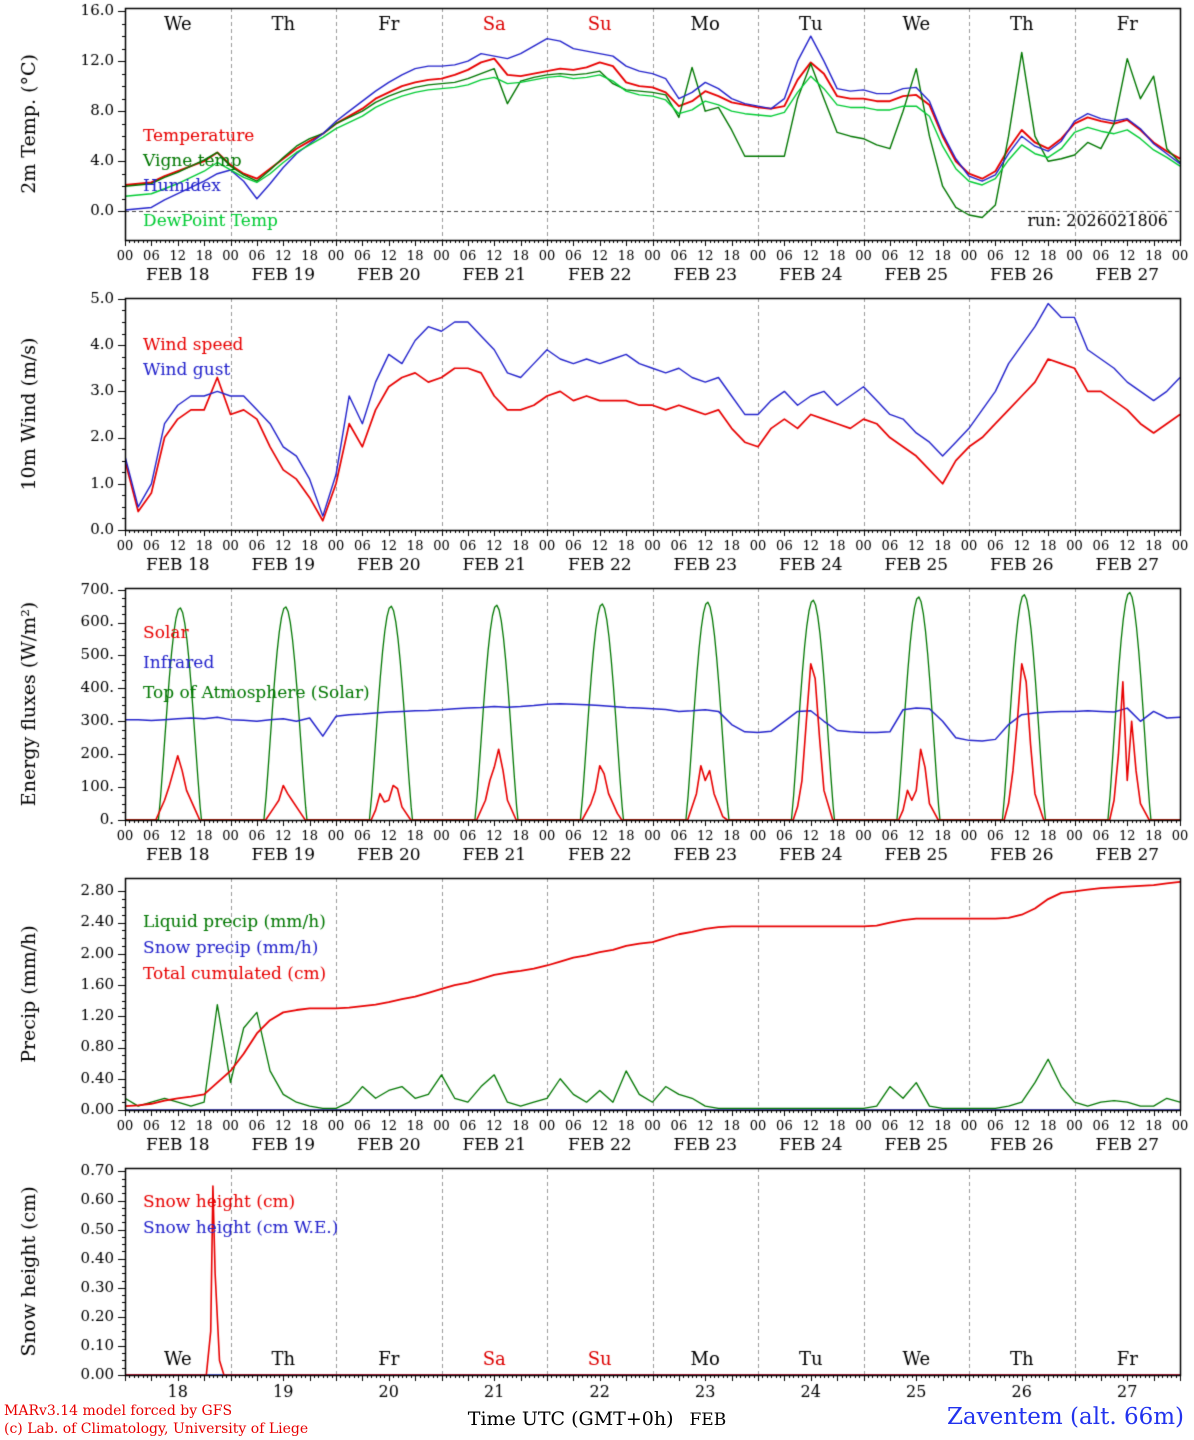  What do you see at coordinates (708, 1420) in the screenshot?
I see `month-label: FEB` at bounding box center [708, 1420].